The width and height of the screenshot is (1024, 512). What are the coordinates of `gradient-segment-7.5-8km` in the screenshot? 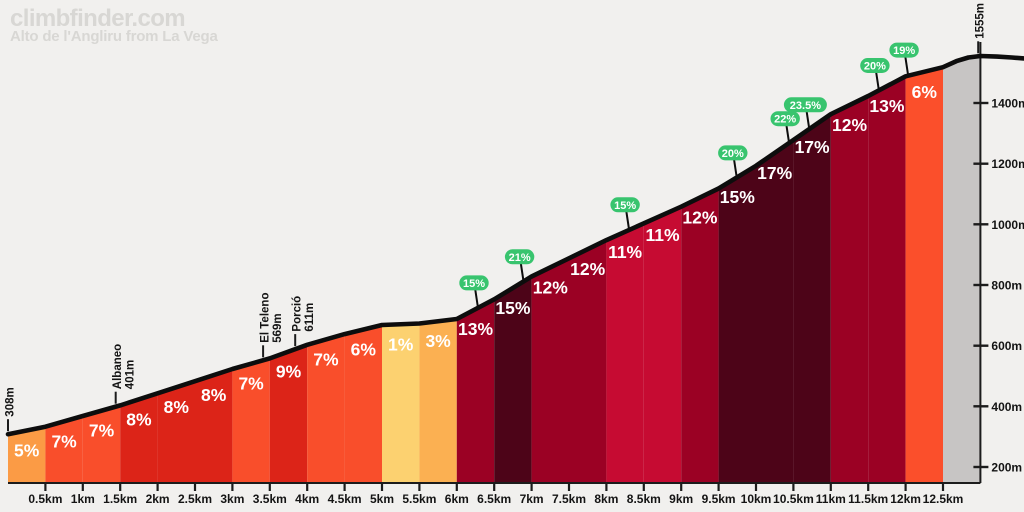 It's located at (588, 361).